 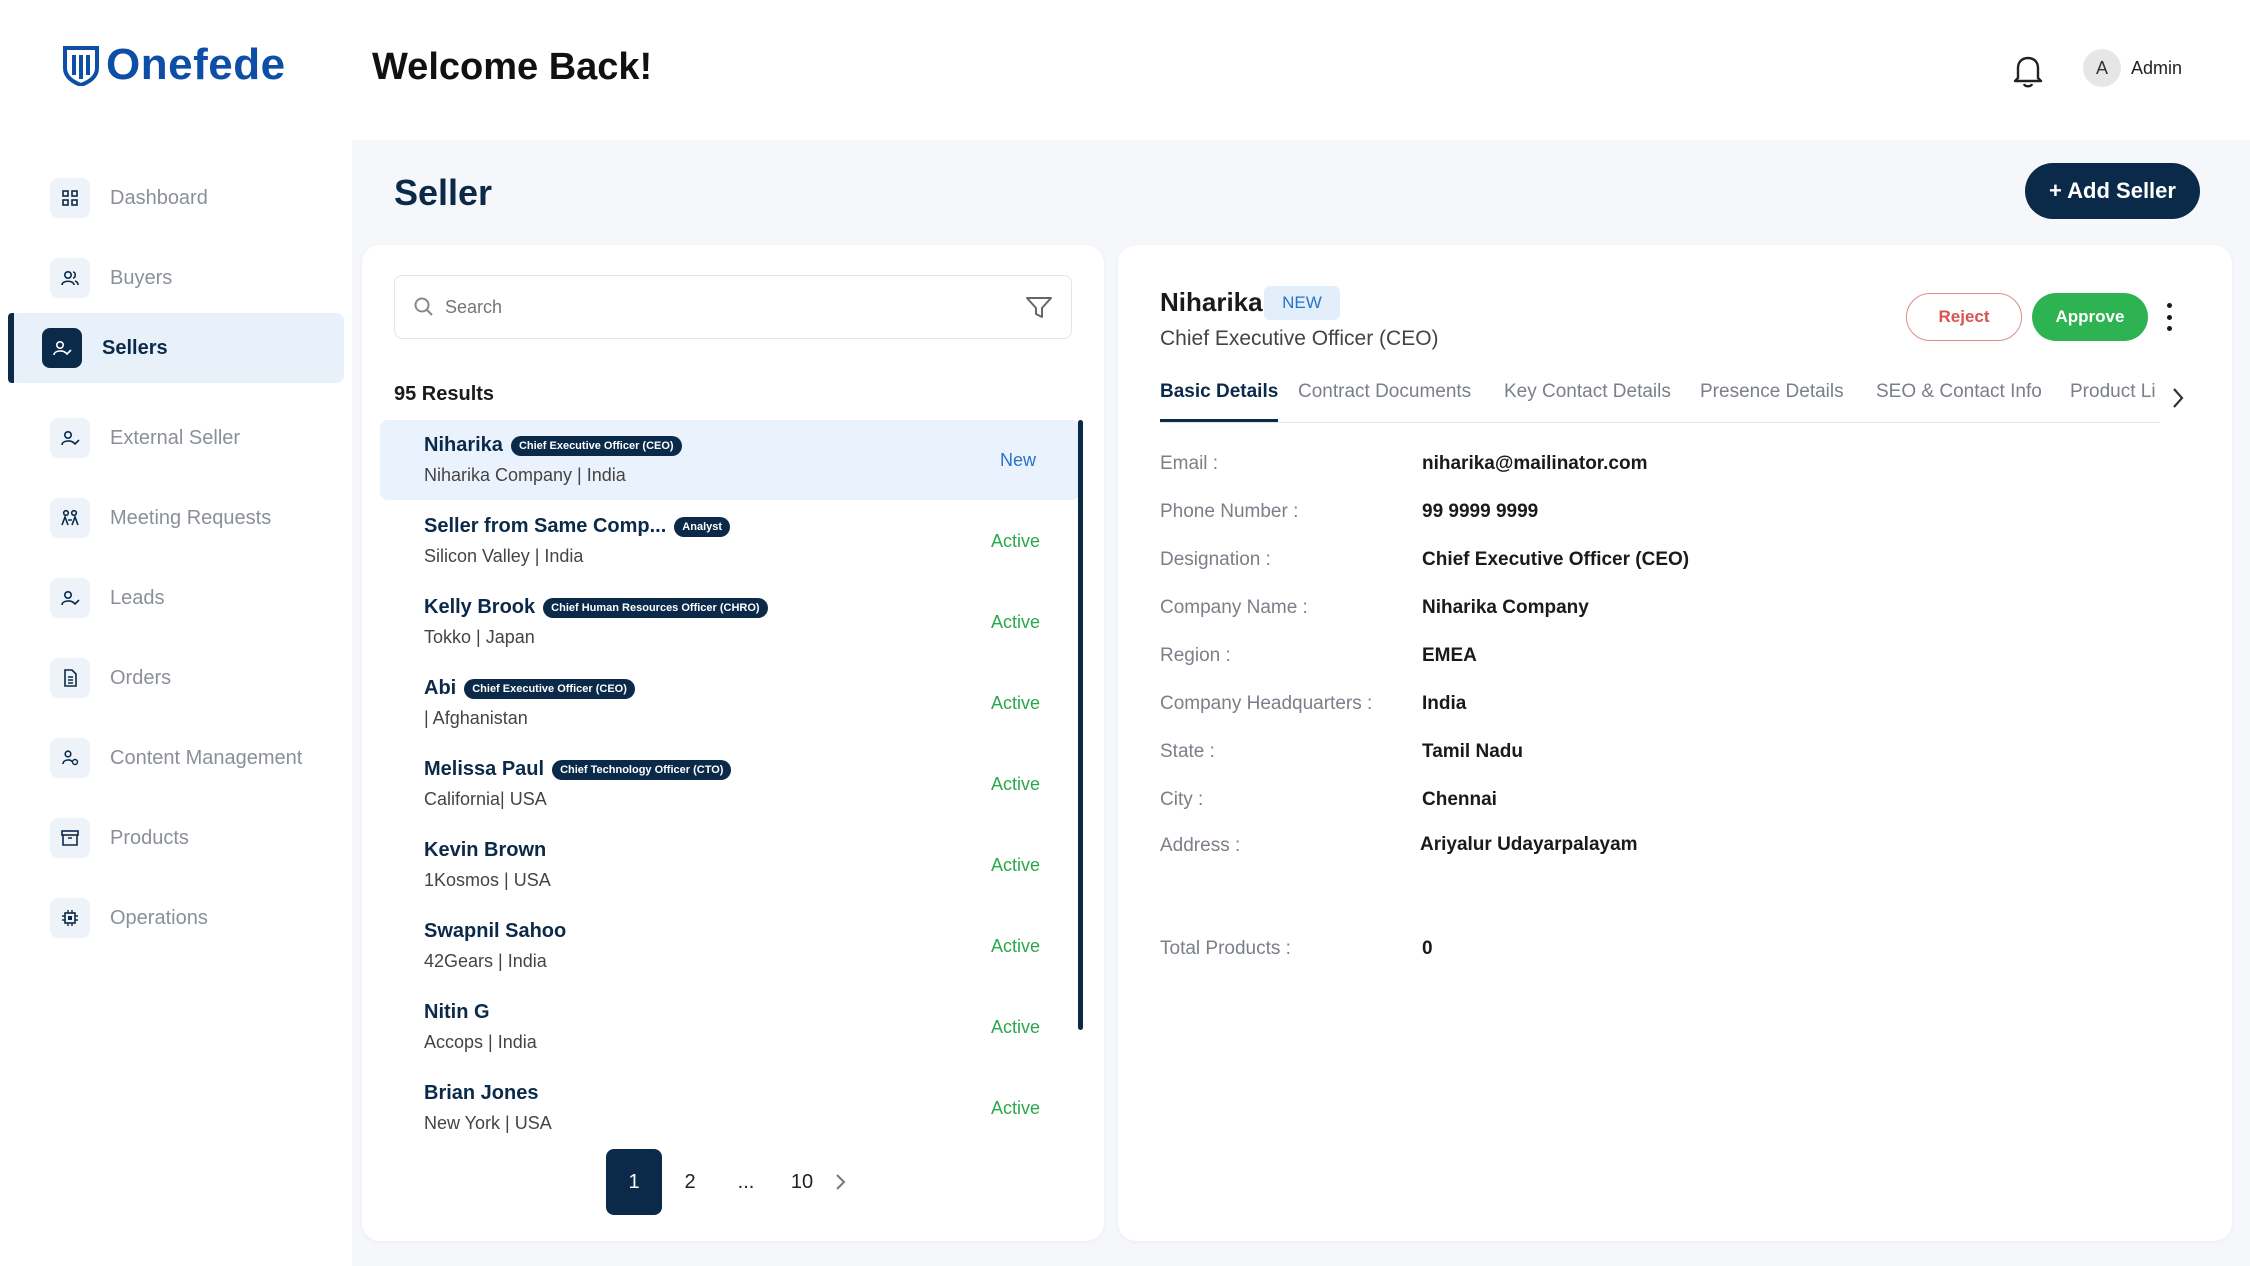 I want to click on list-item: Kevin Brown 1Kosmos | USA Active, so click(x=730, y=865).